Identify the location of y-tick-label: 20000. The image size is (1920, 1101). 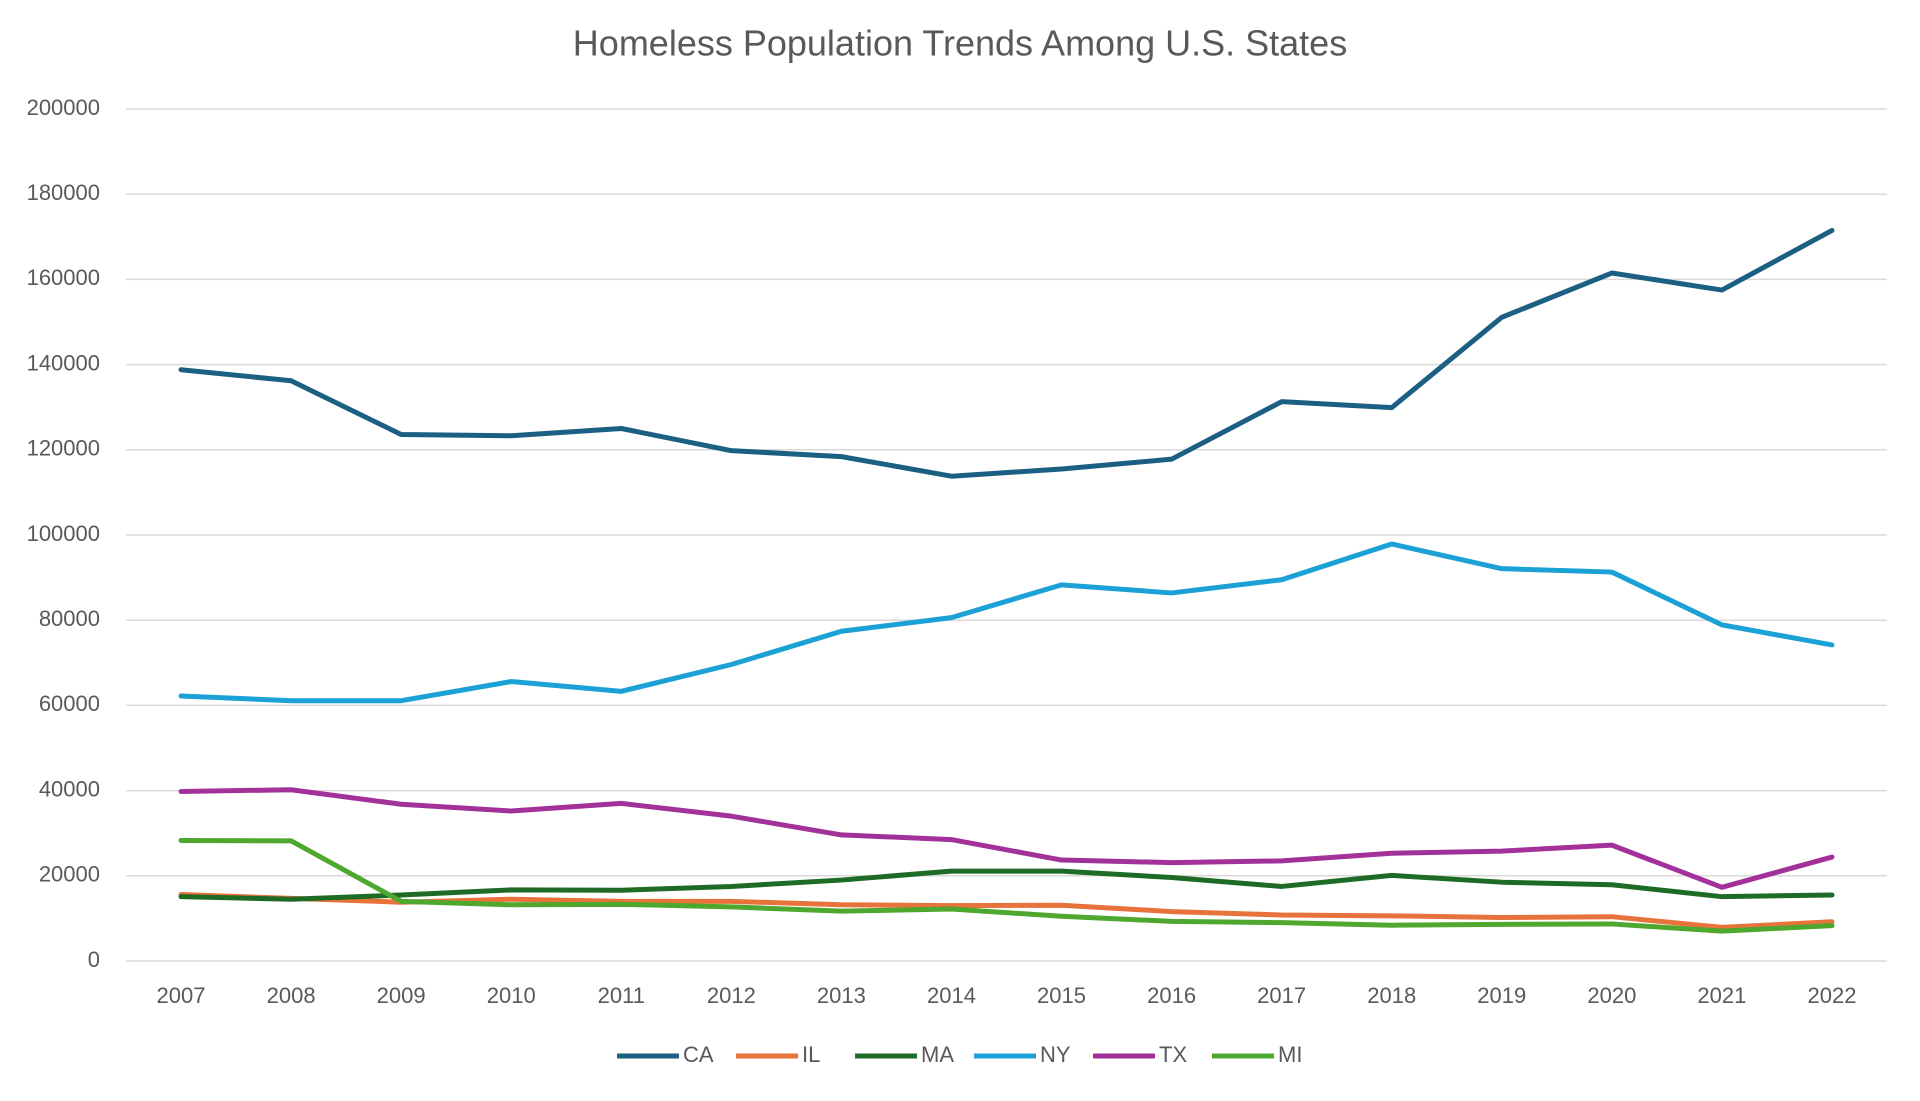
(69, 874).